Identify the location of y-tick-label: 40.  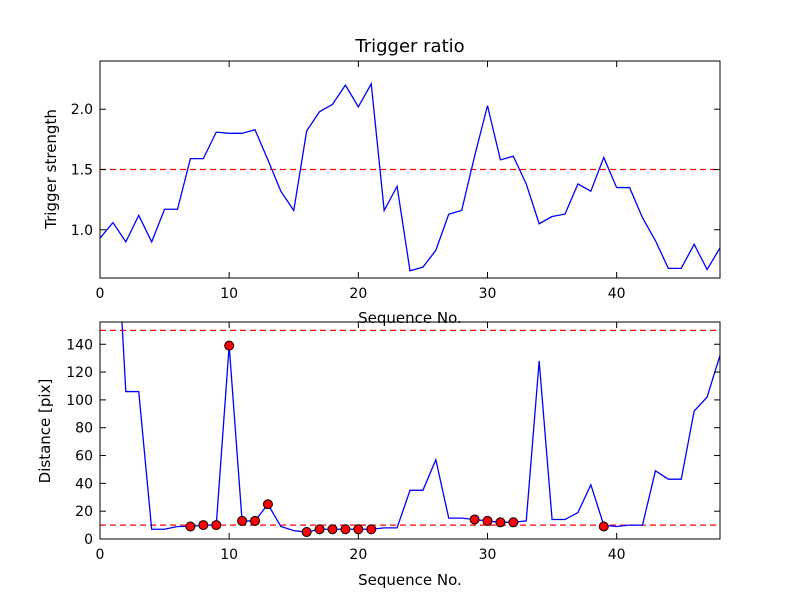
(84, 484).